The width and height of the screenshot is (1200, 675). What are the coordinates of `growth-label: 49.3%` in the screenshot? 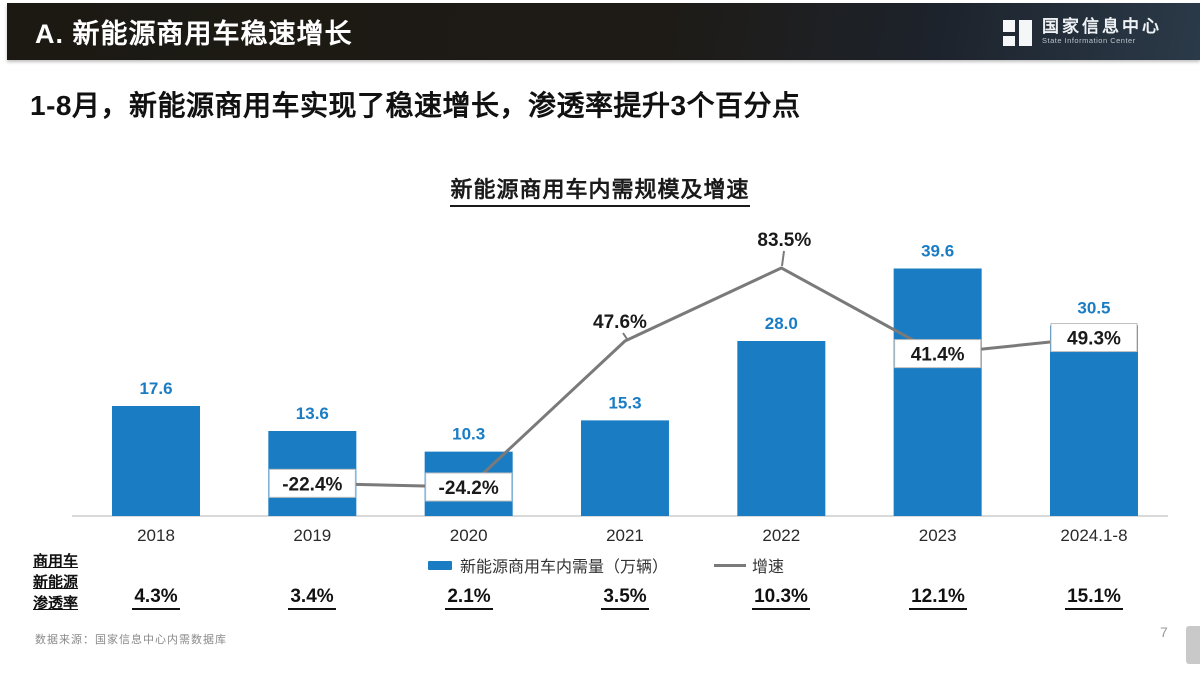 It's located at (1094, 339).